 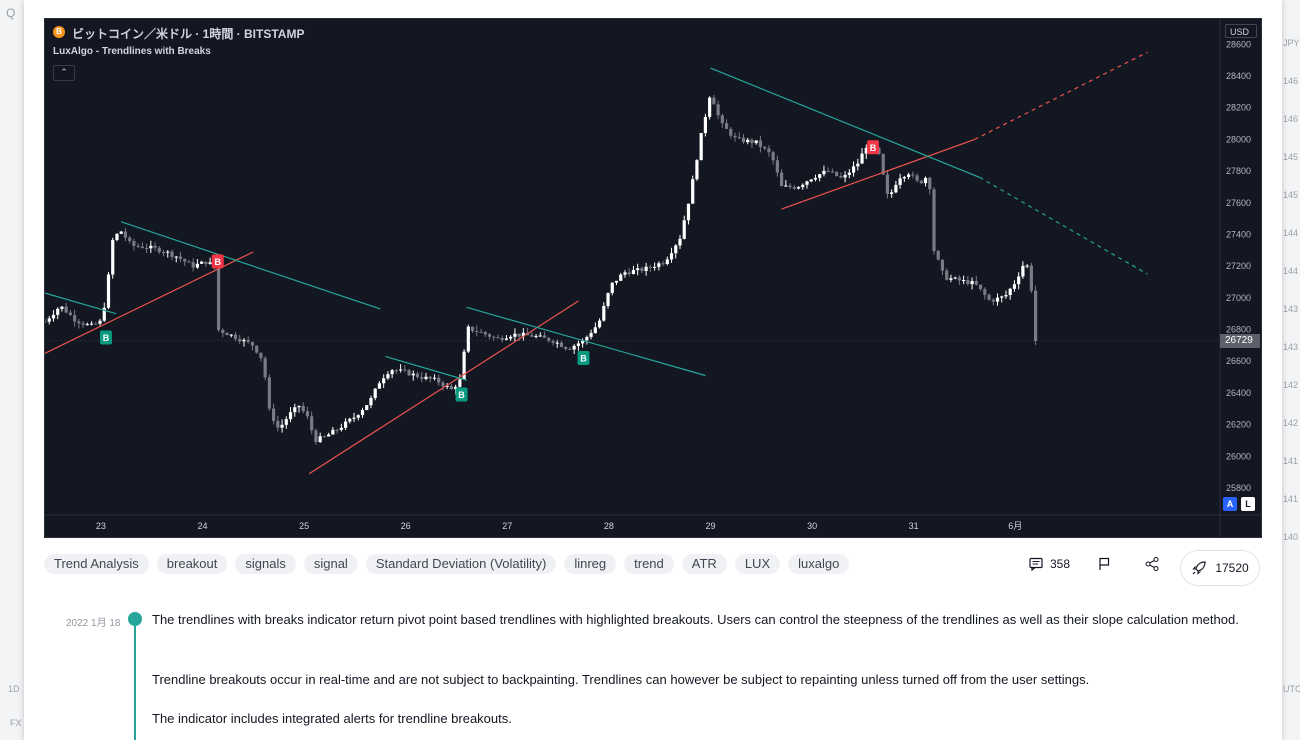 I want to click on indicator-title: LuxAlgo - Trendlines with Breaks, so click(x=132, y=51).